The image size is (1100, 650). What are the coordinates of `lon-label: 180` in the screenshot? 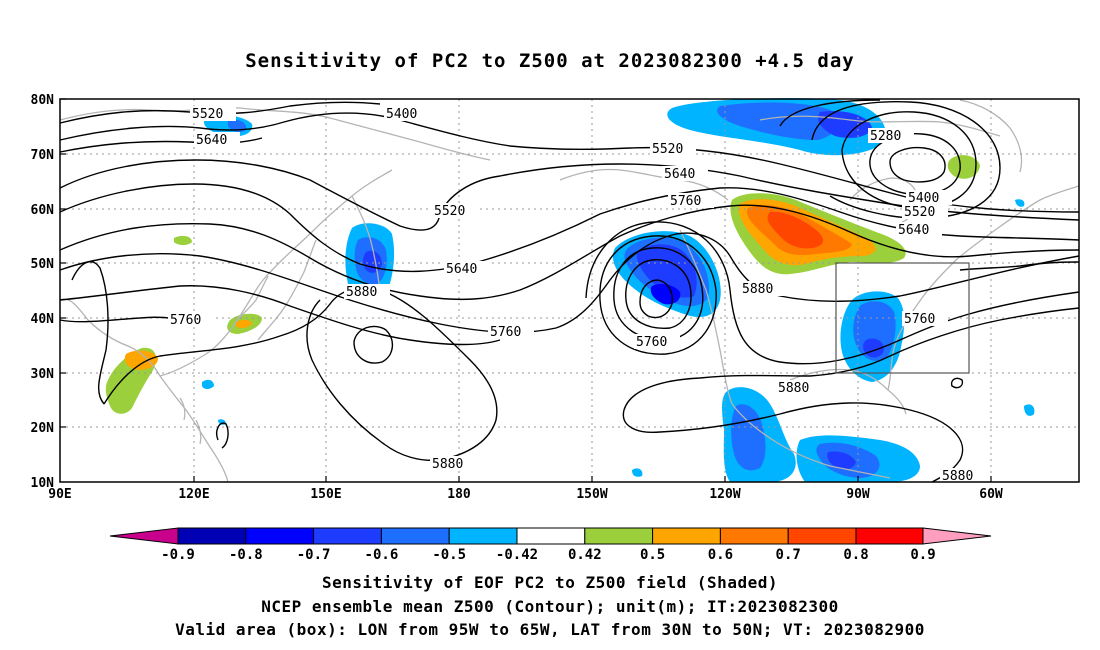 It's located at (459, 494).